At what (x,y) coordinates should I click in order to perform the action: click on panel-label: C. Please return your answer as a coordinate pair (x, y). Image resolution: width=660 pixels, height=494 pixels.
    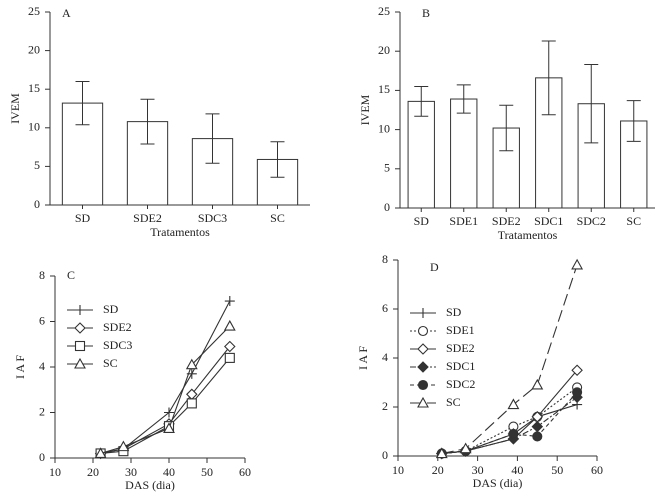
    Looking at the image, I should click on (71, 275).